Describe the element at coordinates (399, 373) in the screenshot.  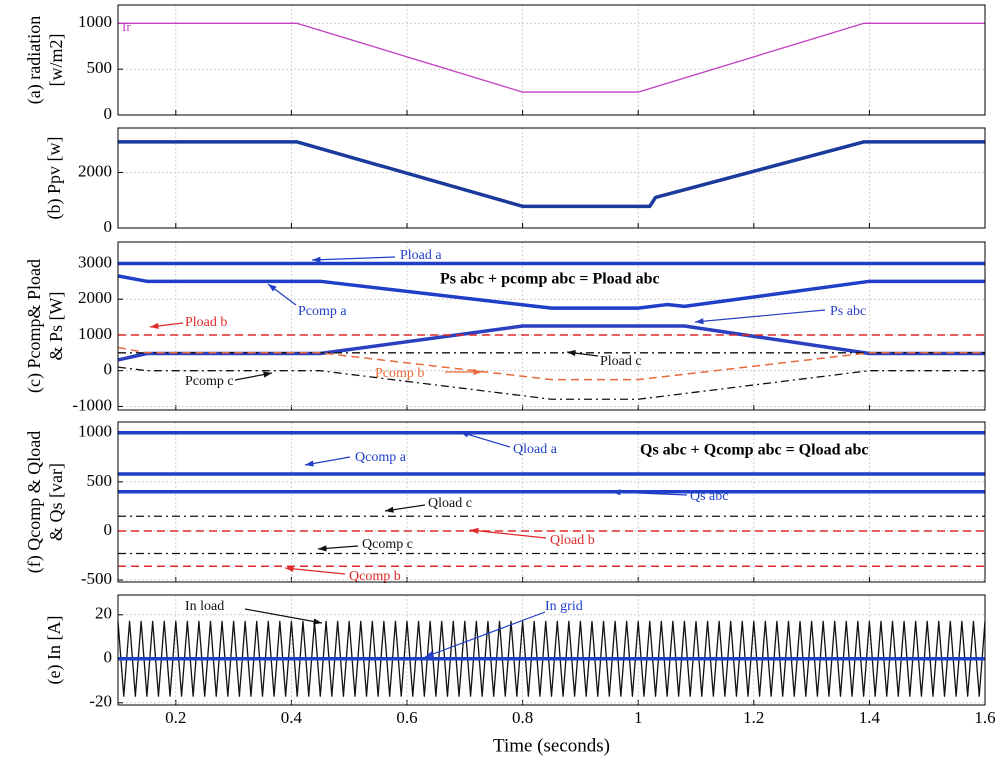
I see `series-label: Pcomp b` at that location.